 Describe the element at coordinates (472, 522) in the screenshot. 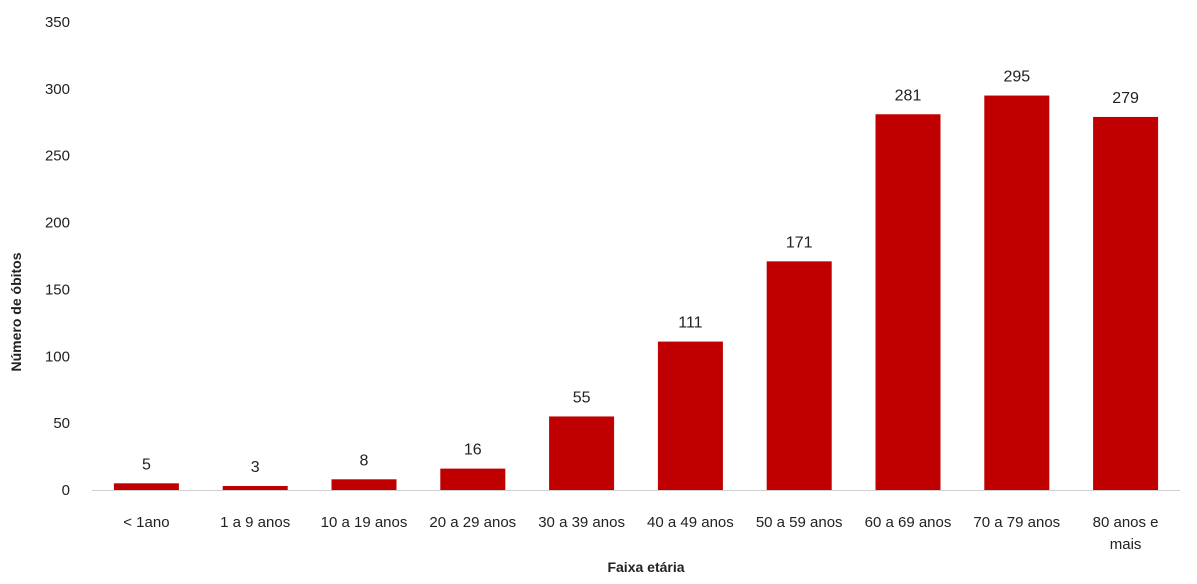

I see `x-tick-label: 20 a 29 anos` at that location.